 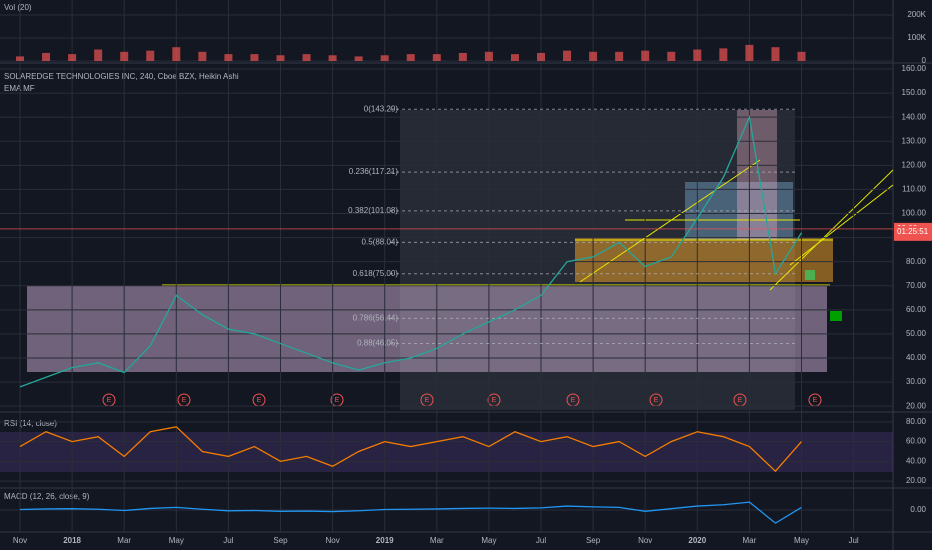 What do you see at coordinates (377, 343) in the screenshot?
I see `fib-label: 0.88(46.05)` at bounding box center [377, 343].